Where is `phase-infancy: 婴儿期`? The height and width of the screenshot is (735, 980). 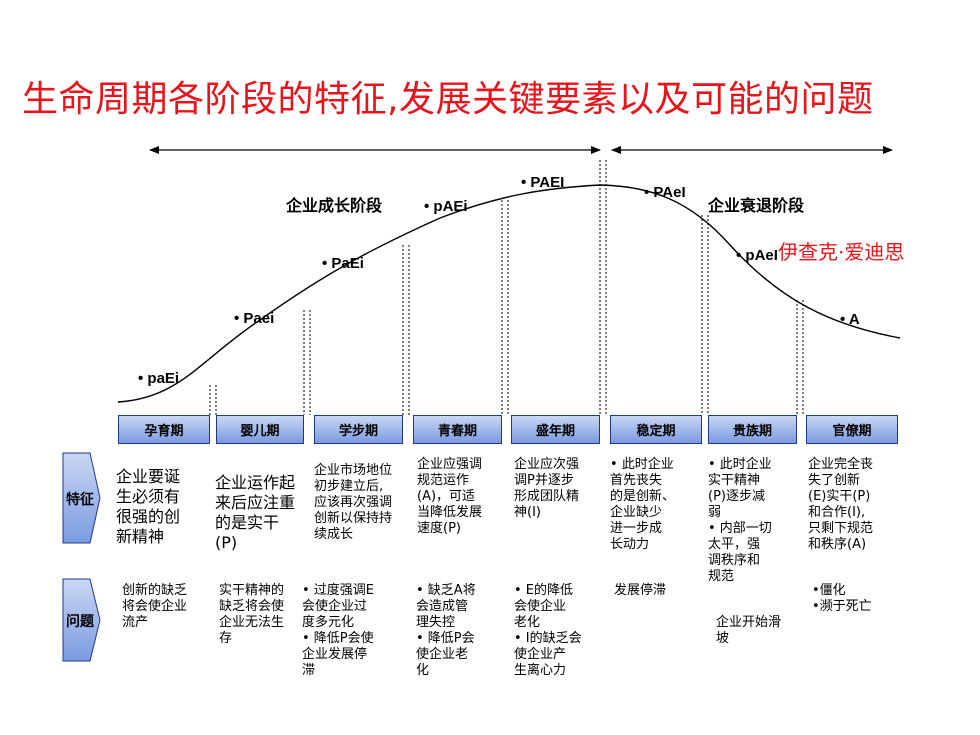 phase-infancy: 婴儿期 is located at coordinates (260, 429).